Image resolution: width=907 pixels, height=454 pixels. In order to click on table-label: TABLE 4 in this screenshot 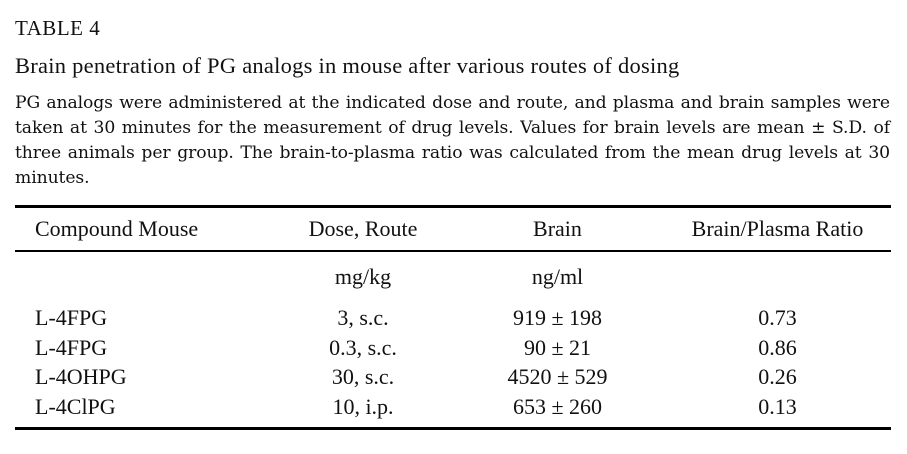, I will do `click(58, 28)`.